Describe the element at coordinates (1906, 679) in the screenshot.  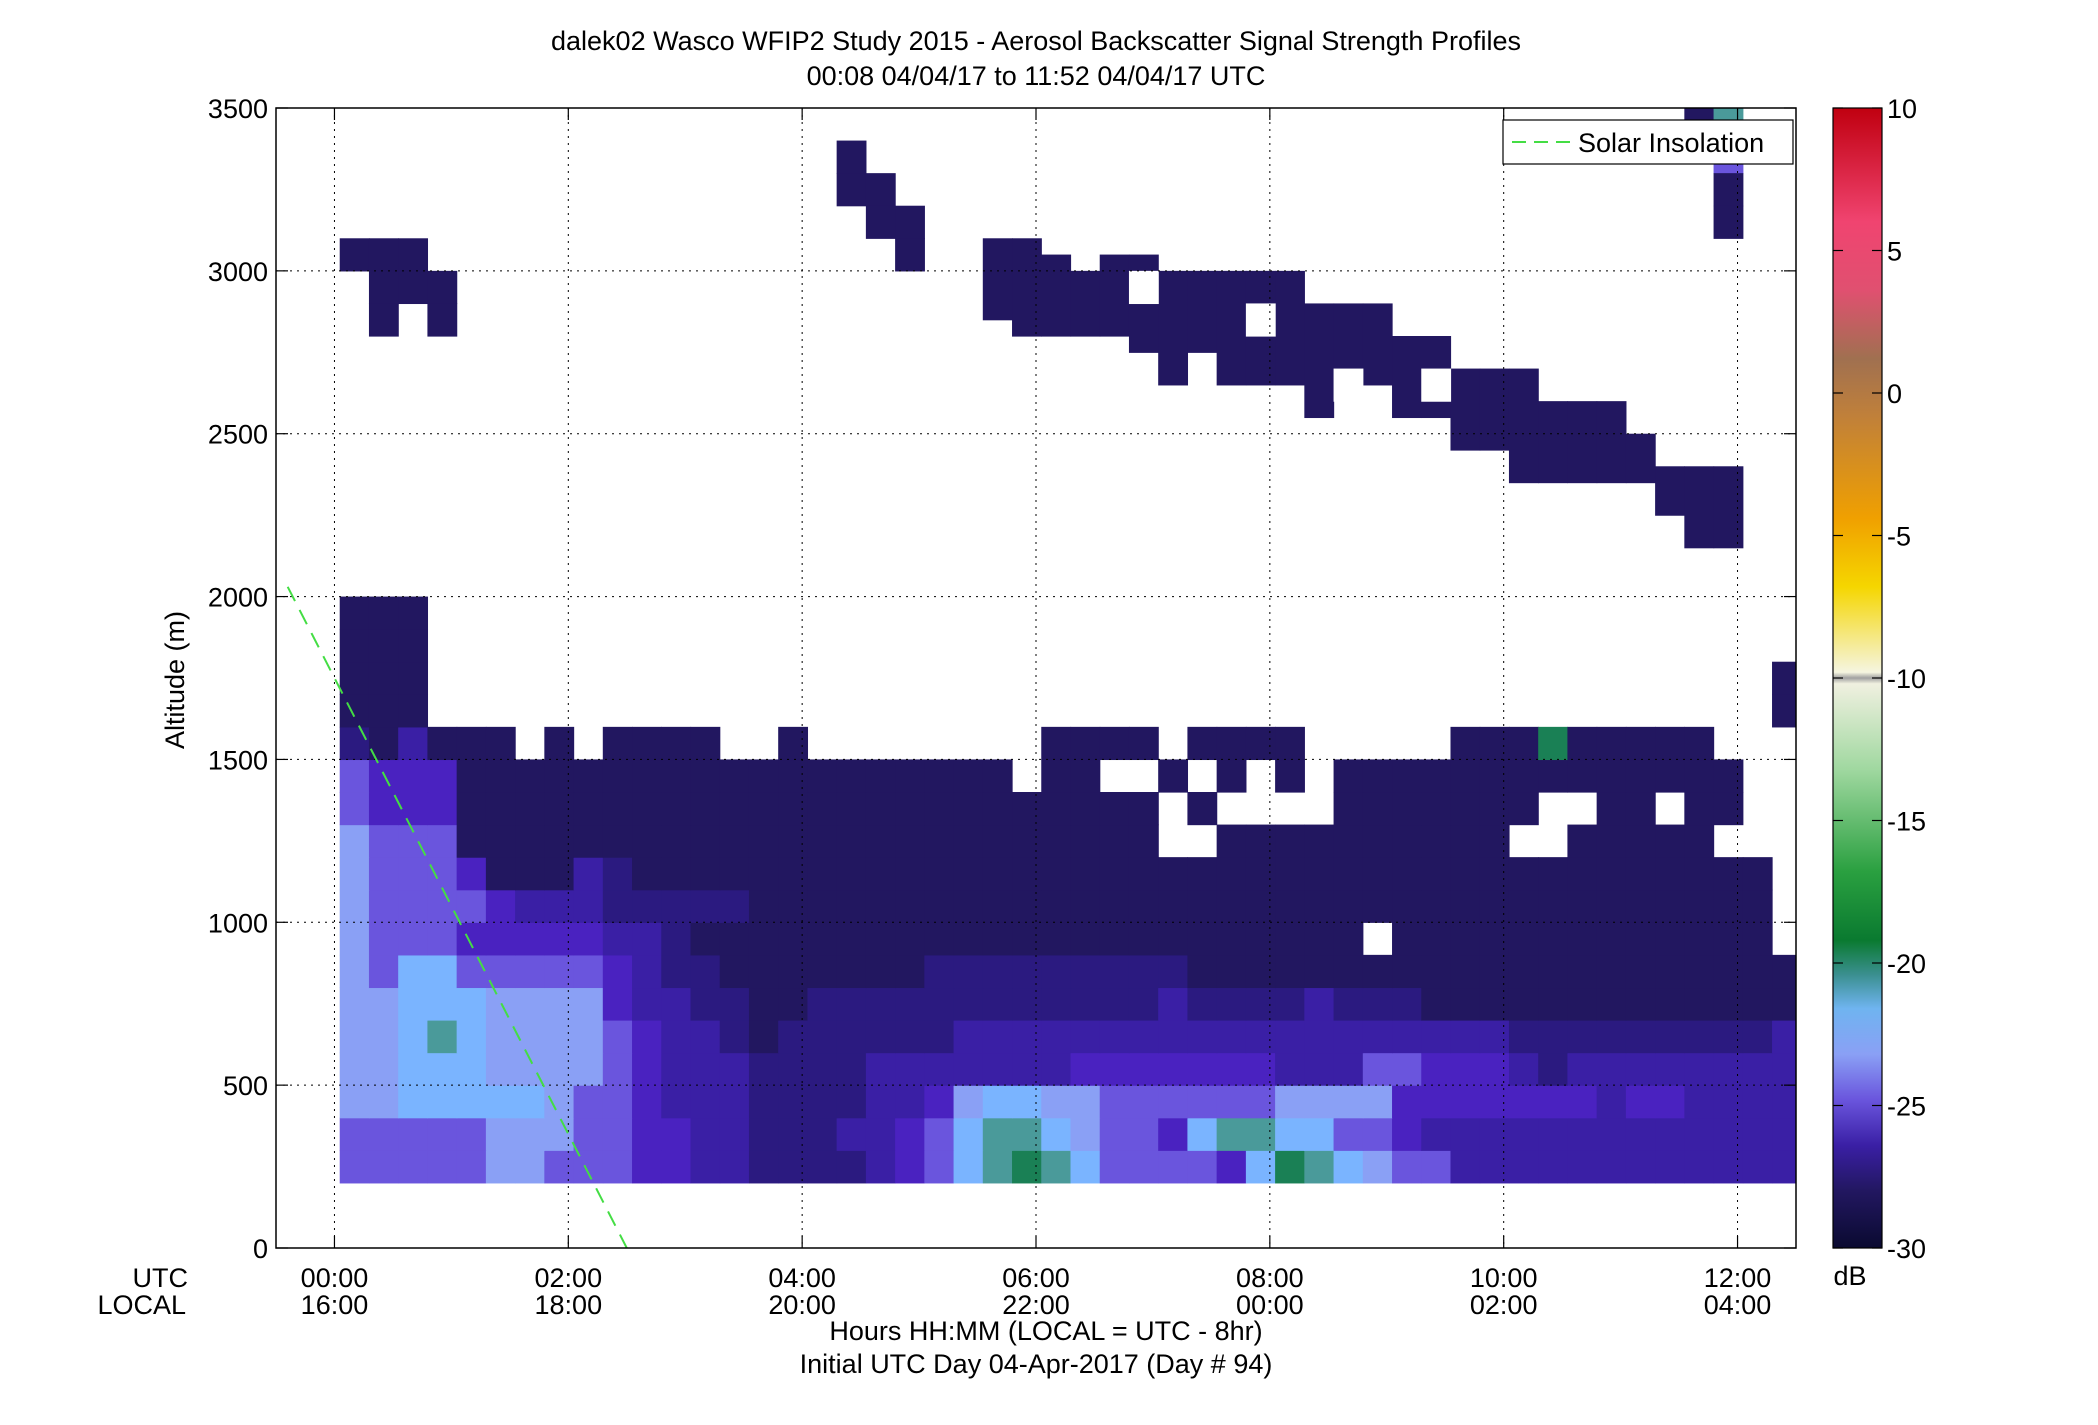
I see `colorbar-tick-label: -10` at that location.